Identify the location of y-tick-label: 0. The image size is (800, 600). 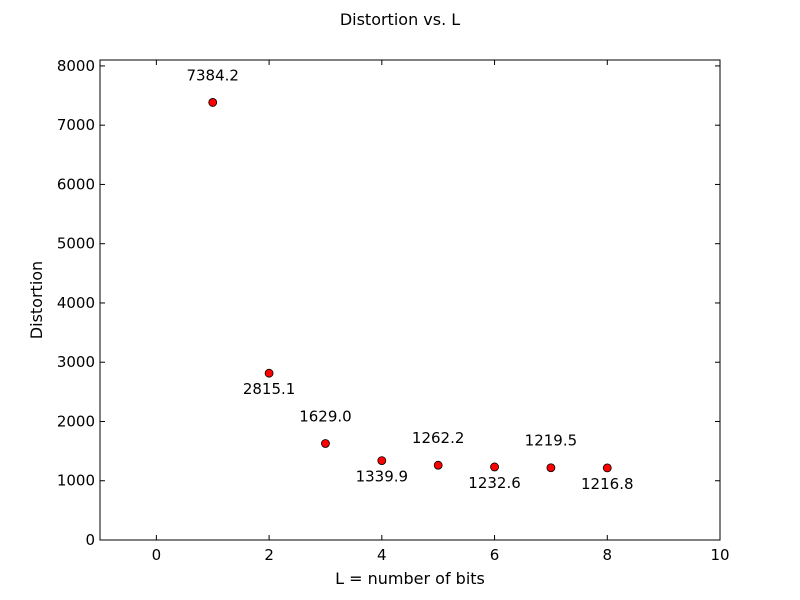
(90, 540).